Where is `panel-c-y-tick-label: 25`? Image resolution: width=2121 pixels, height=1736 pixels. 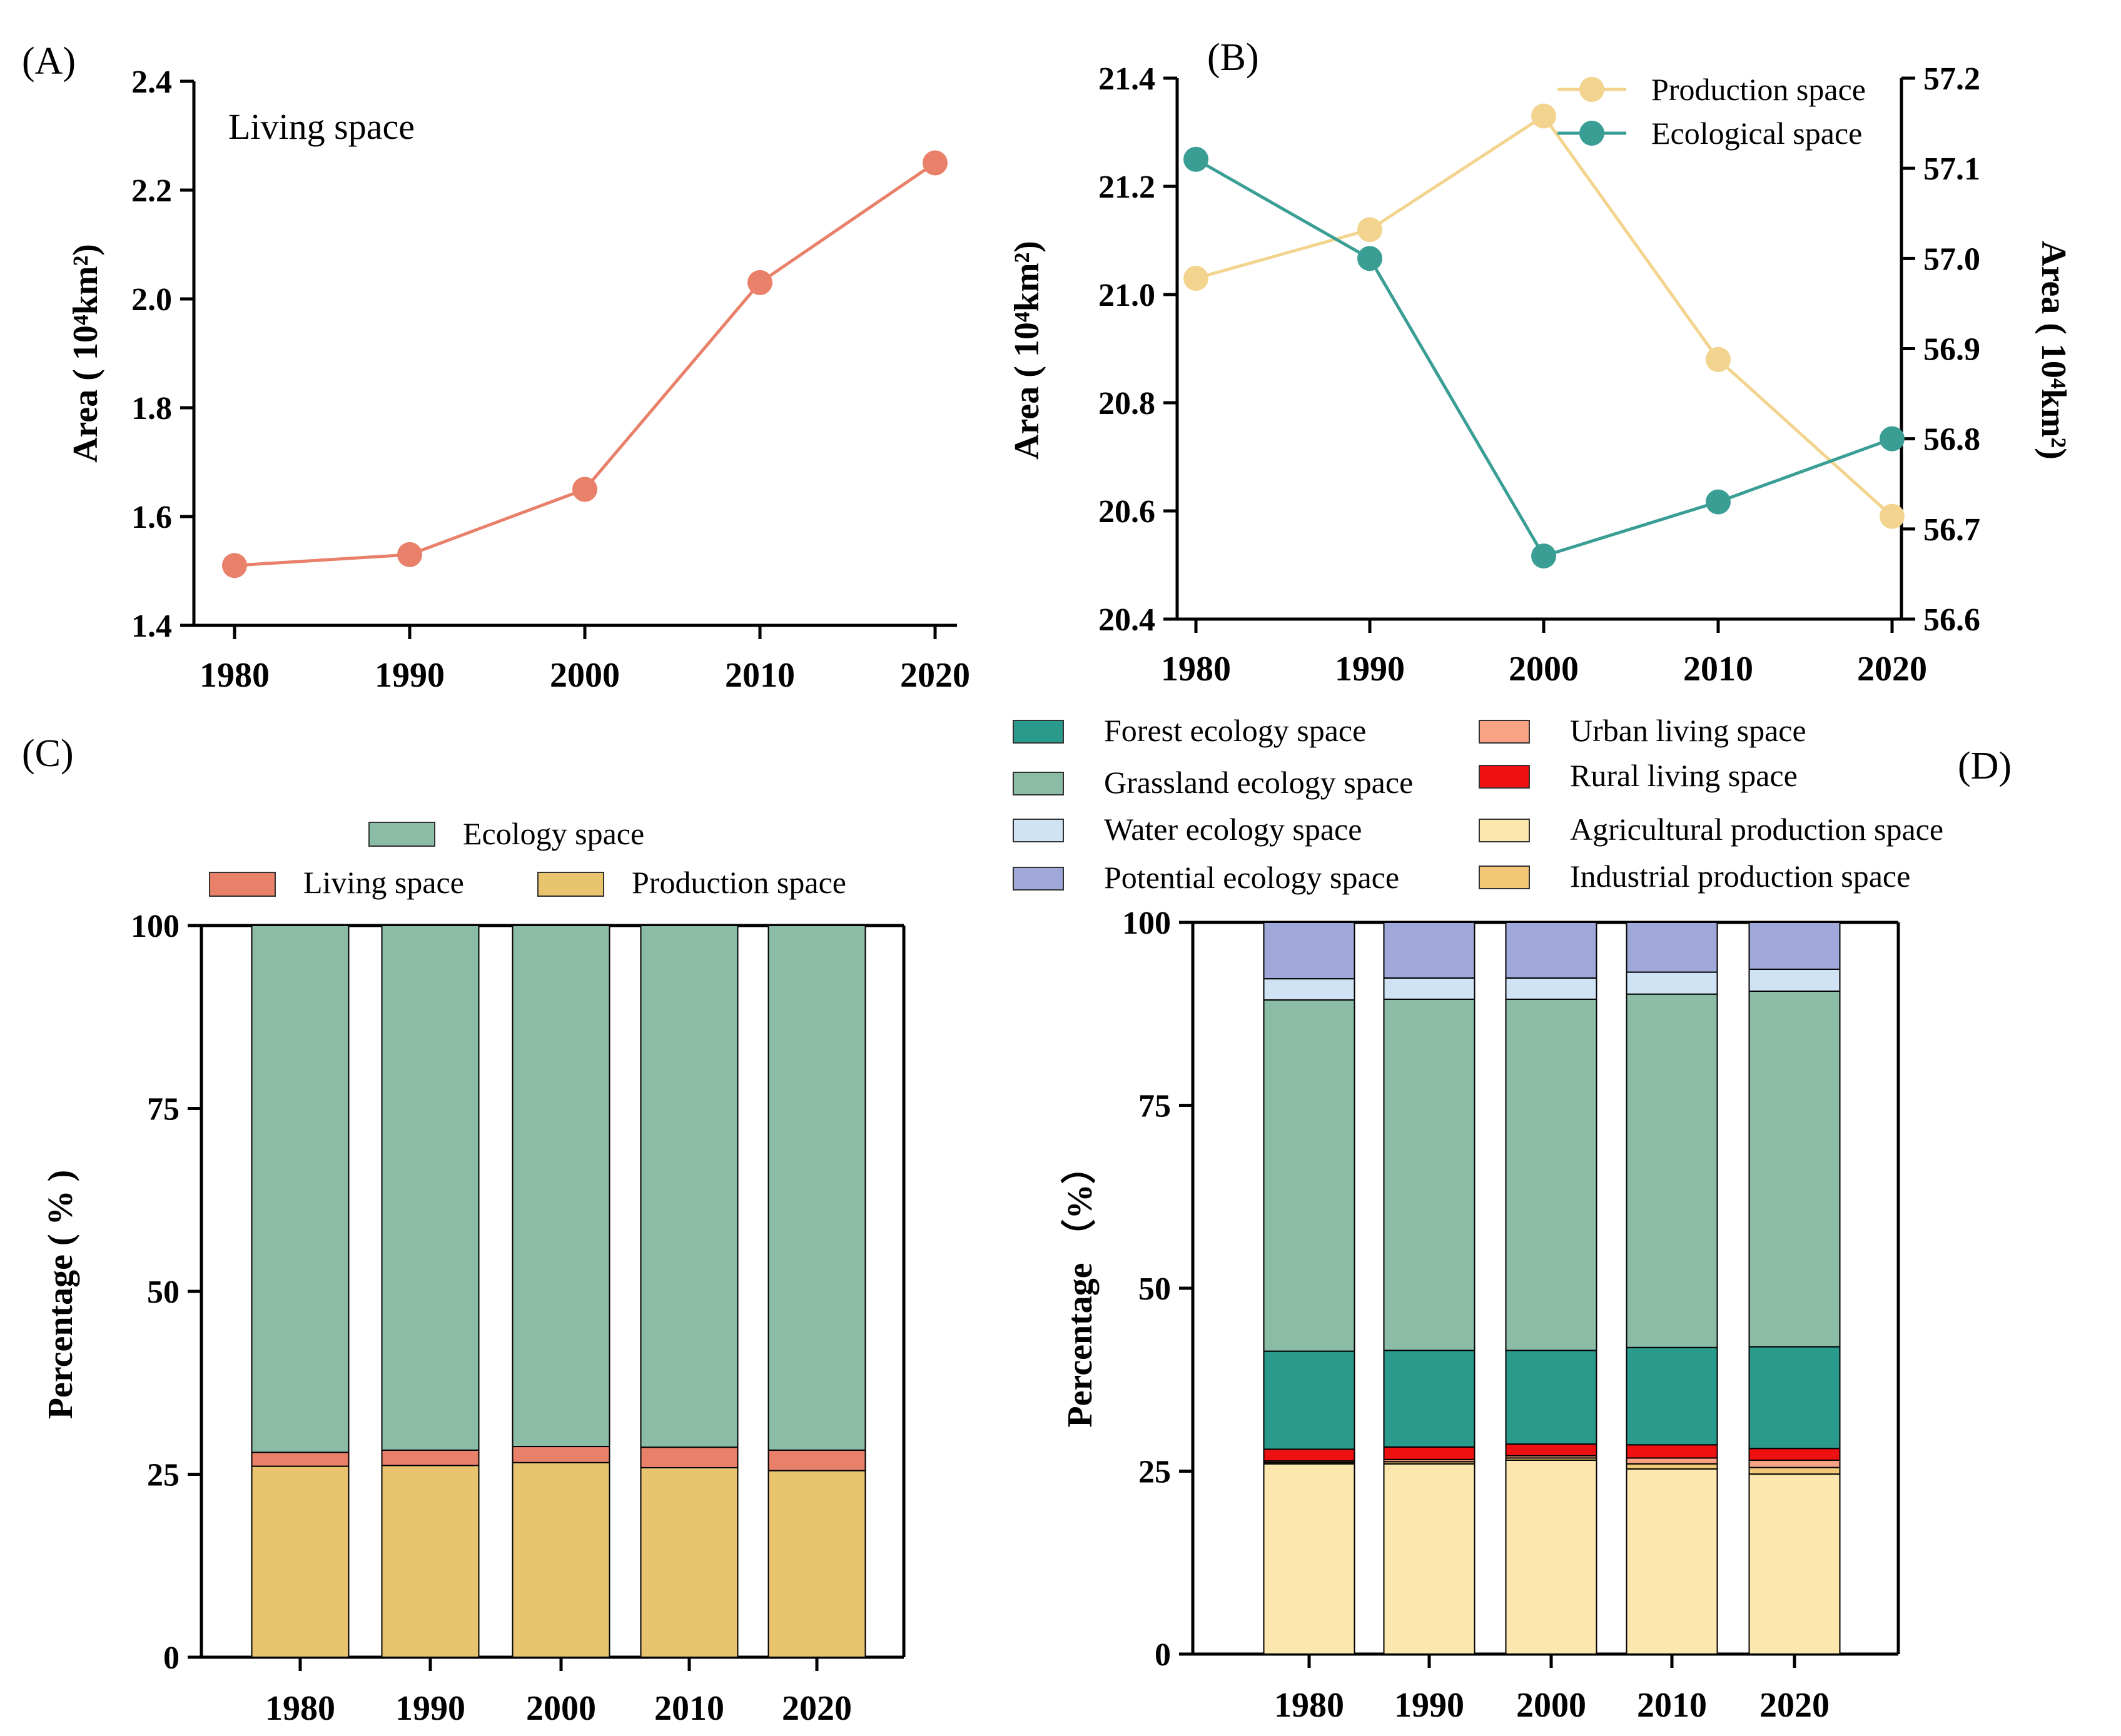
panel-c-y-tick-label: 25 is located at coordinates (163, 1476).